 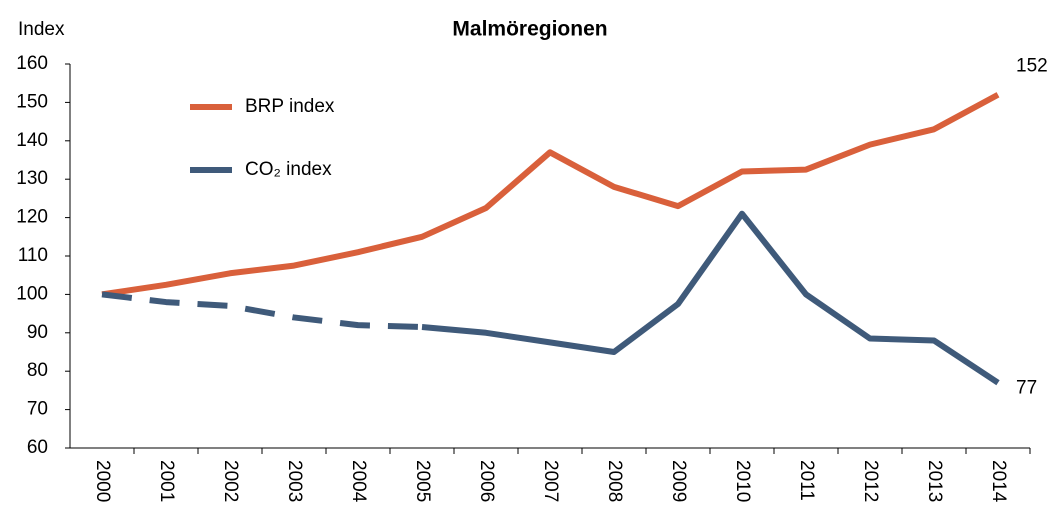 What do you see at coordinates (288, 169) in the screenshot?
I see `legend-label: CO₂ index` at bounding box center [288, 169].